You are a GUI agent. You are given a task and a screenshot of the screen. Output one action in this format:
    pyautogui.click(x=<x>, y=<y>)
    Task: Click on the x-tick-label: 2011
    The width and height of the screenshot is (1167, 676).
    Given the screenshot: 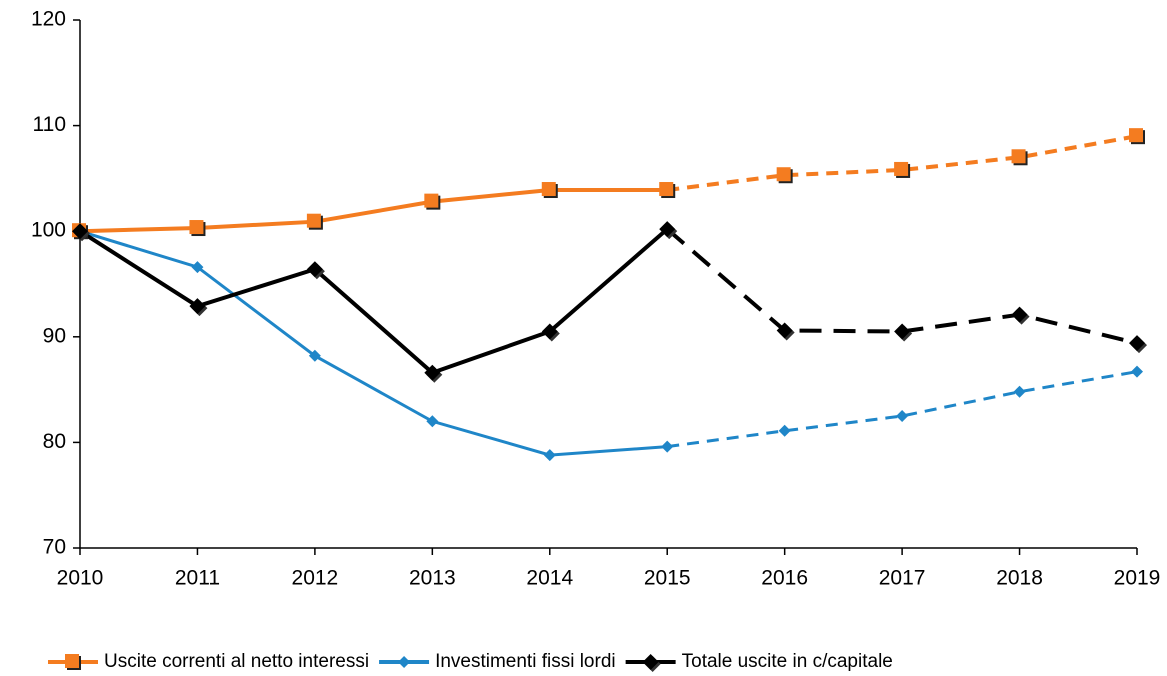 What is the action you would take?
    pyautogui.click(x=197, y=578)
    